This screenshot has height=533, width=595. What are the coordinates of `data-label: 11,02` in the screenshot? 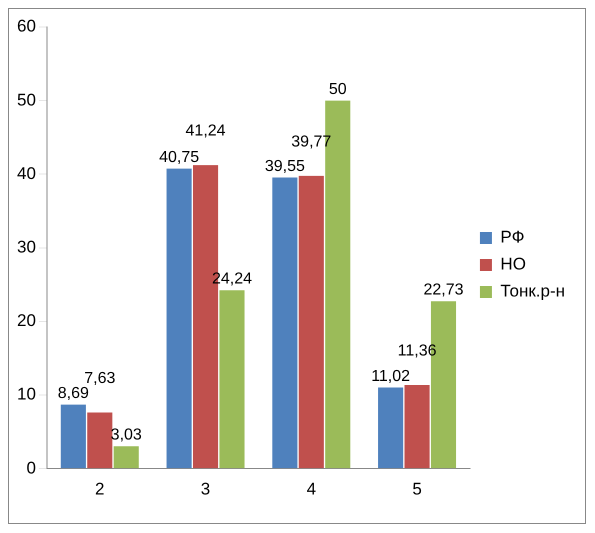 It's located at (390, 376).